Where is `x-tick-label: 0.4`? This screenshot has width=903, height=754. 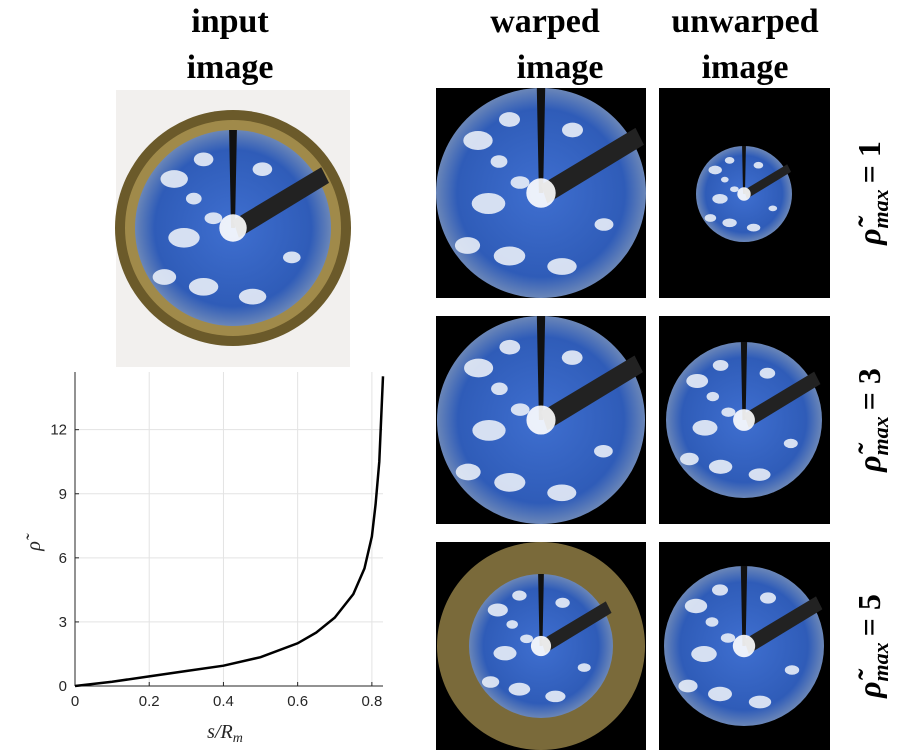 x-tick-label: 0.4 is located at coordinates (223, 701).